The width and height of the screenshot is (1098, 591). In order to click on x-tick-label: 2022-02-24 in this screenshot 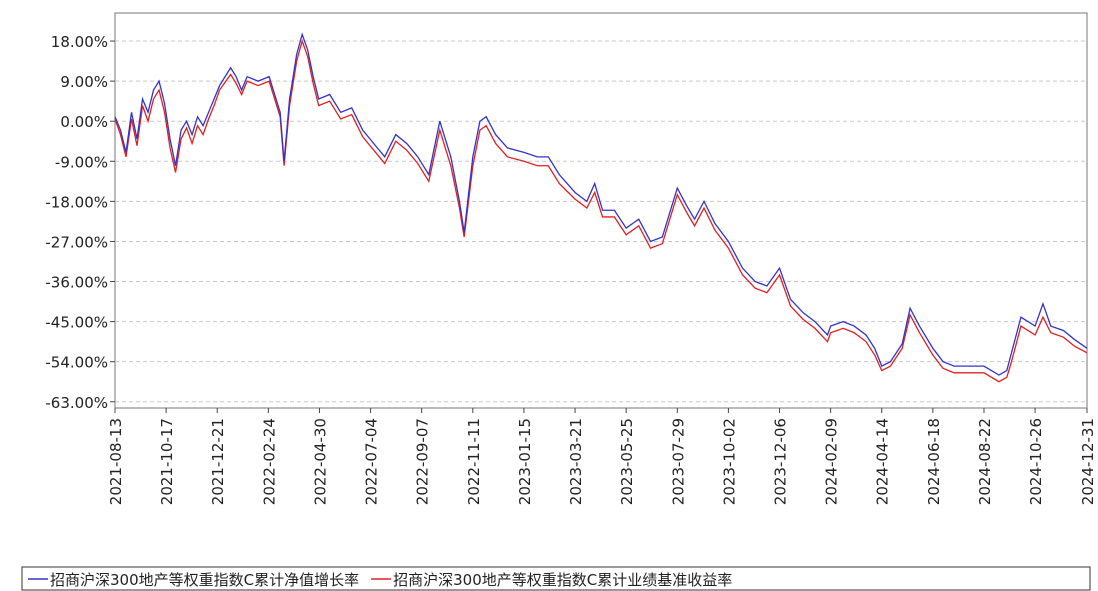, I will do `click(269, 461)`.